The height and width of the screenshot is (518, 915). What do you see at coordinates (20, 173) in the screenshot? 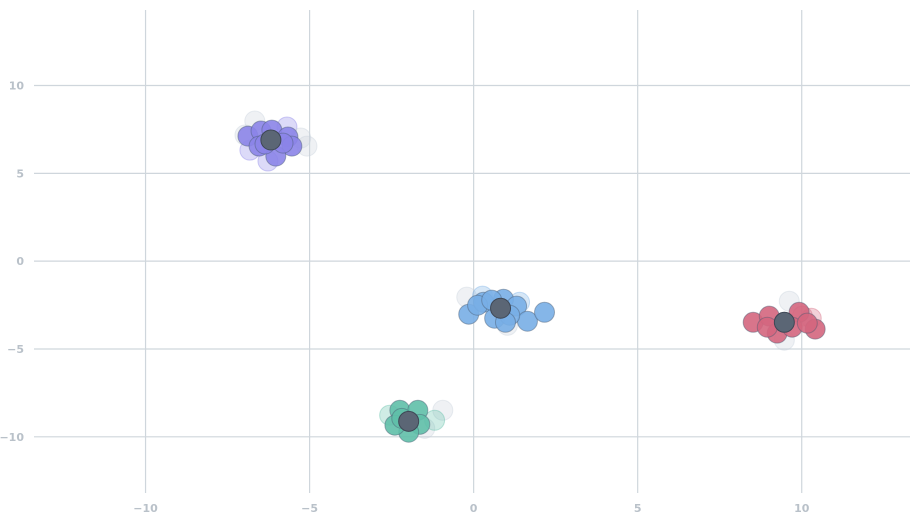
I see `y-tick-label: 5` at bounding box center [20, 173].